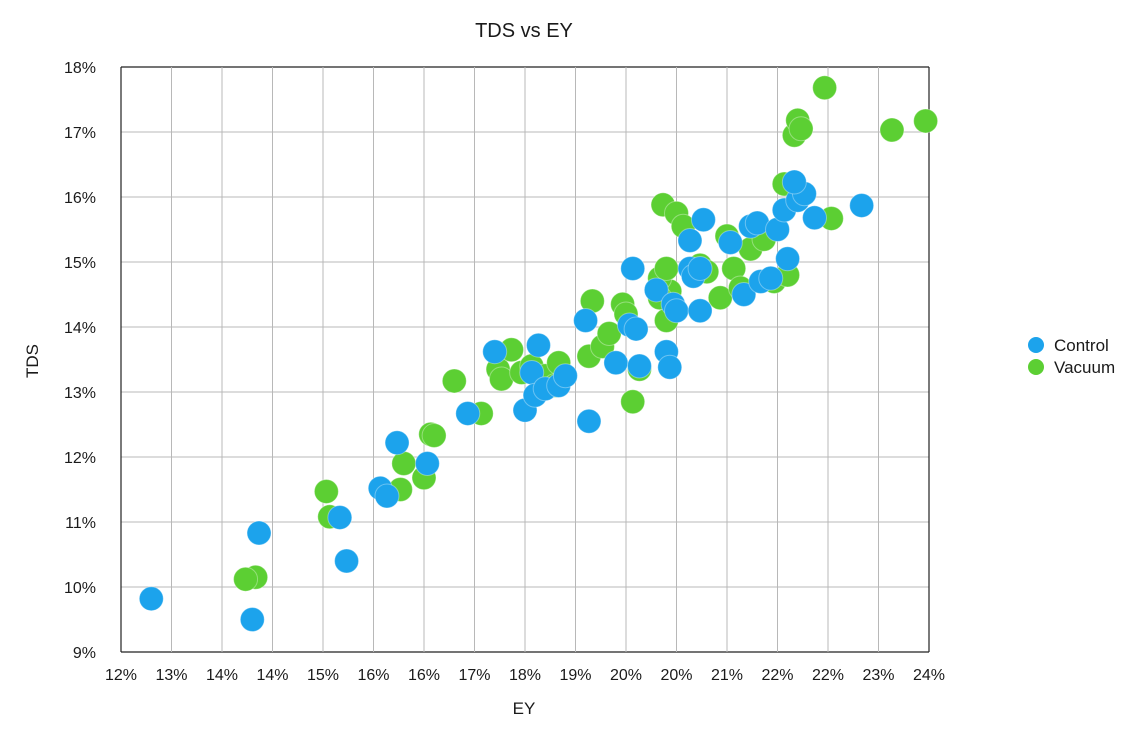 This screenshot has width=1145, height=733. Describe the element at coordinates (1084, 367) in the screenshot. I see `legend-vacuum-label: Vacuum` at that location.